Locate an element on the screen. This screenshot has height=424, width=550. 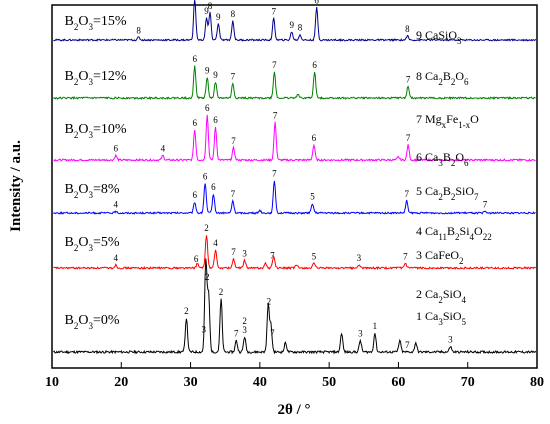
x-axis-title: 2θ / ° is located at coordinates (294, 410).